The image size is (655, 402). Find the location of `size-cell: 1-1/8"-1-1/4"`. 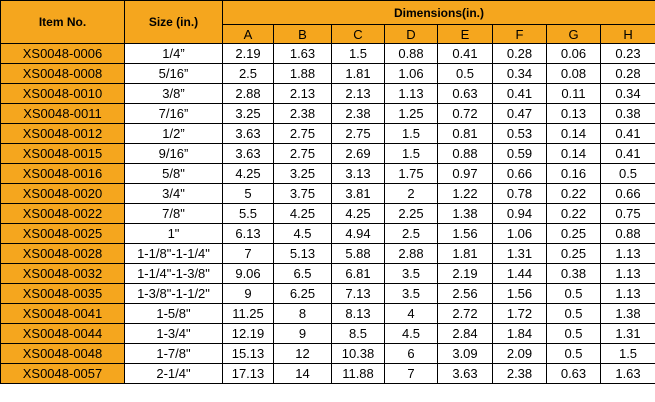

size-cell: 1-1/8"-1-1/4" is located at coordinates (173, 253).